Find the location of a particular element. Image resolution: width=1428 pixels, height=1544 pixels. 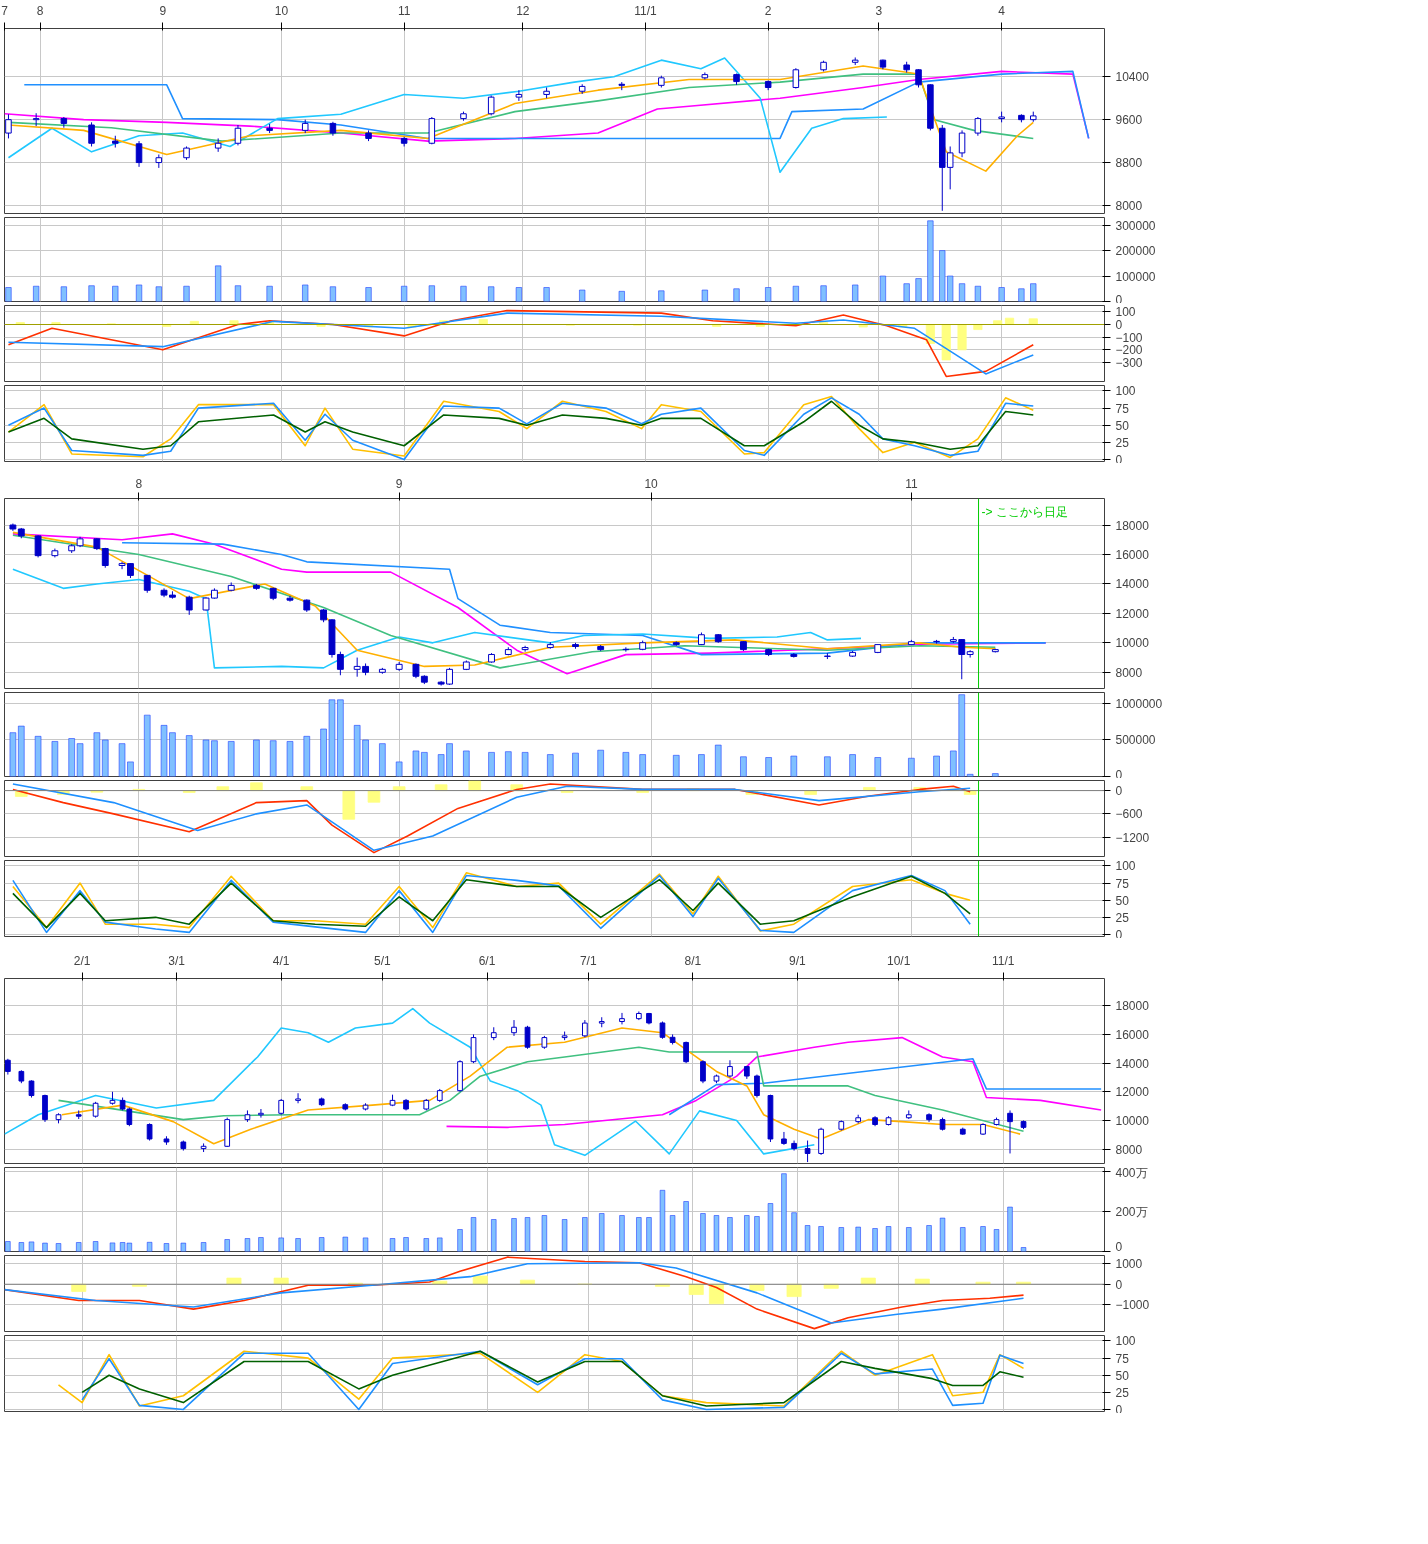

x-tick-label: 2 is located at coordinates (768, 10).